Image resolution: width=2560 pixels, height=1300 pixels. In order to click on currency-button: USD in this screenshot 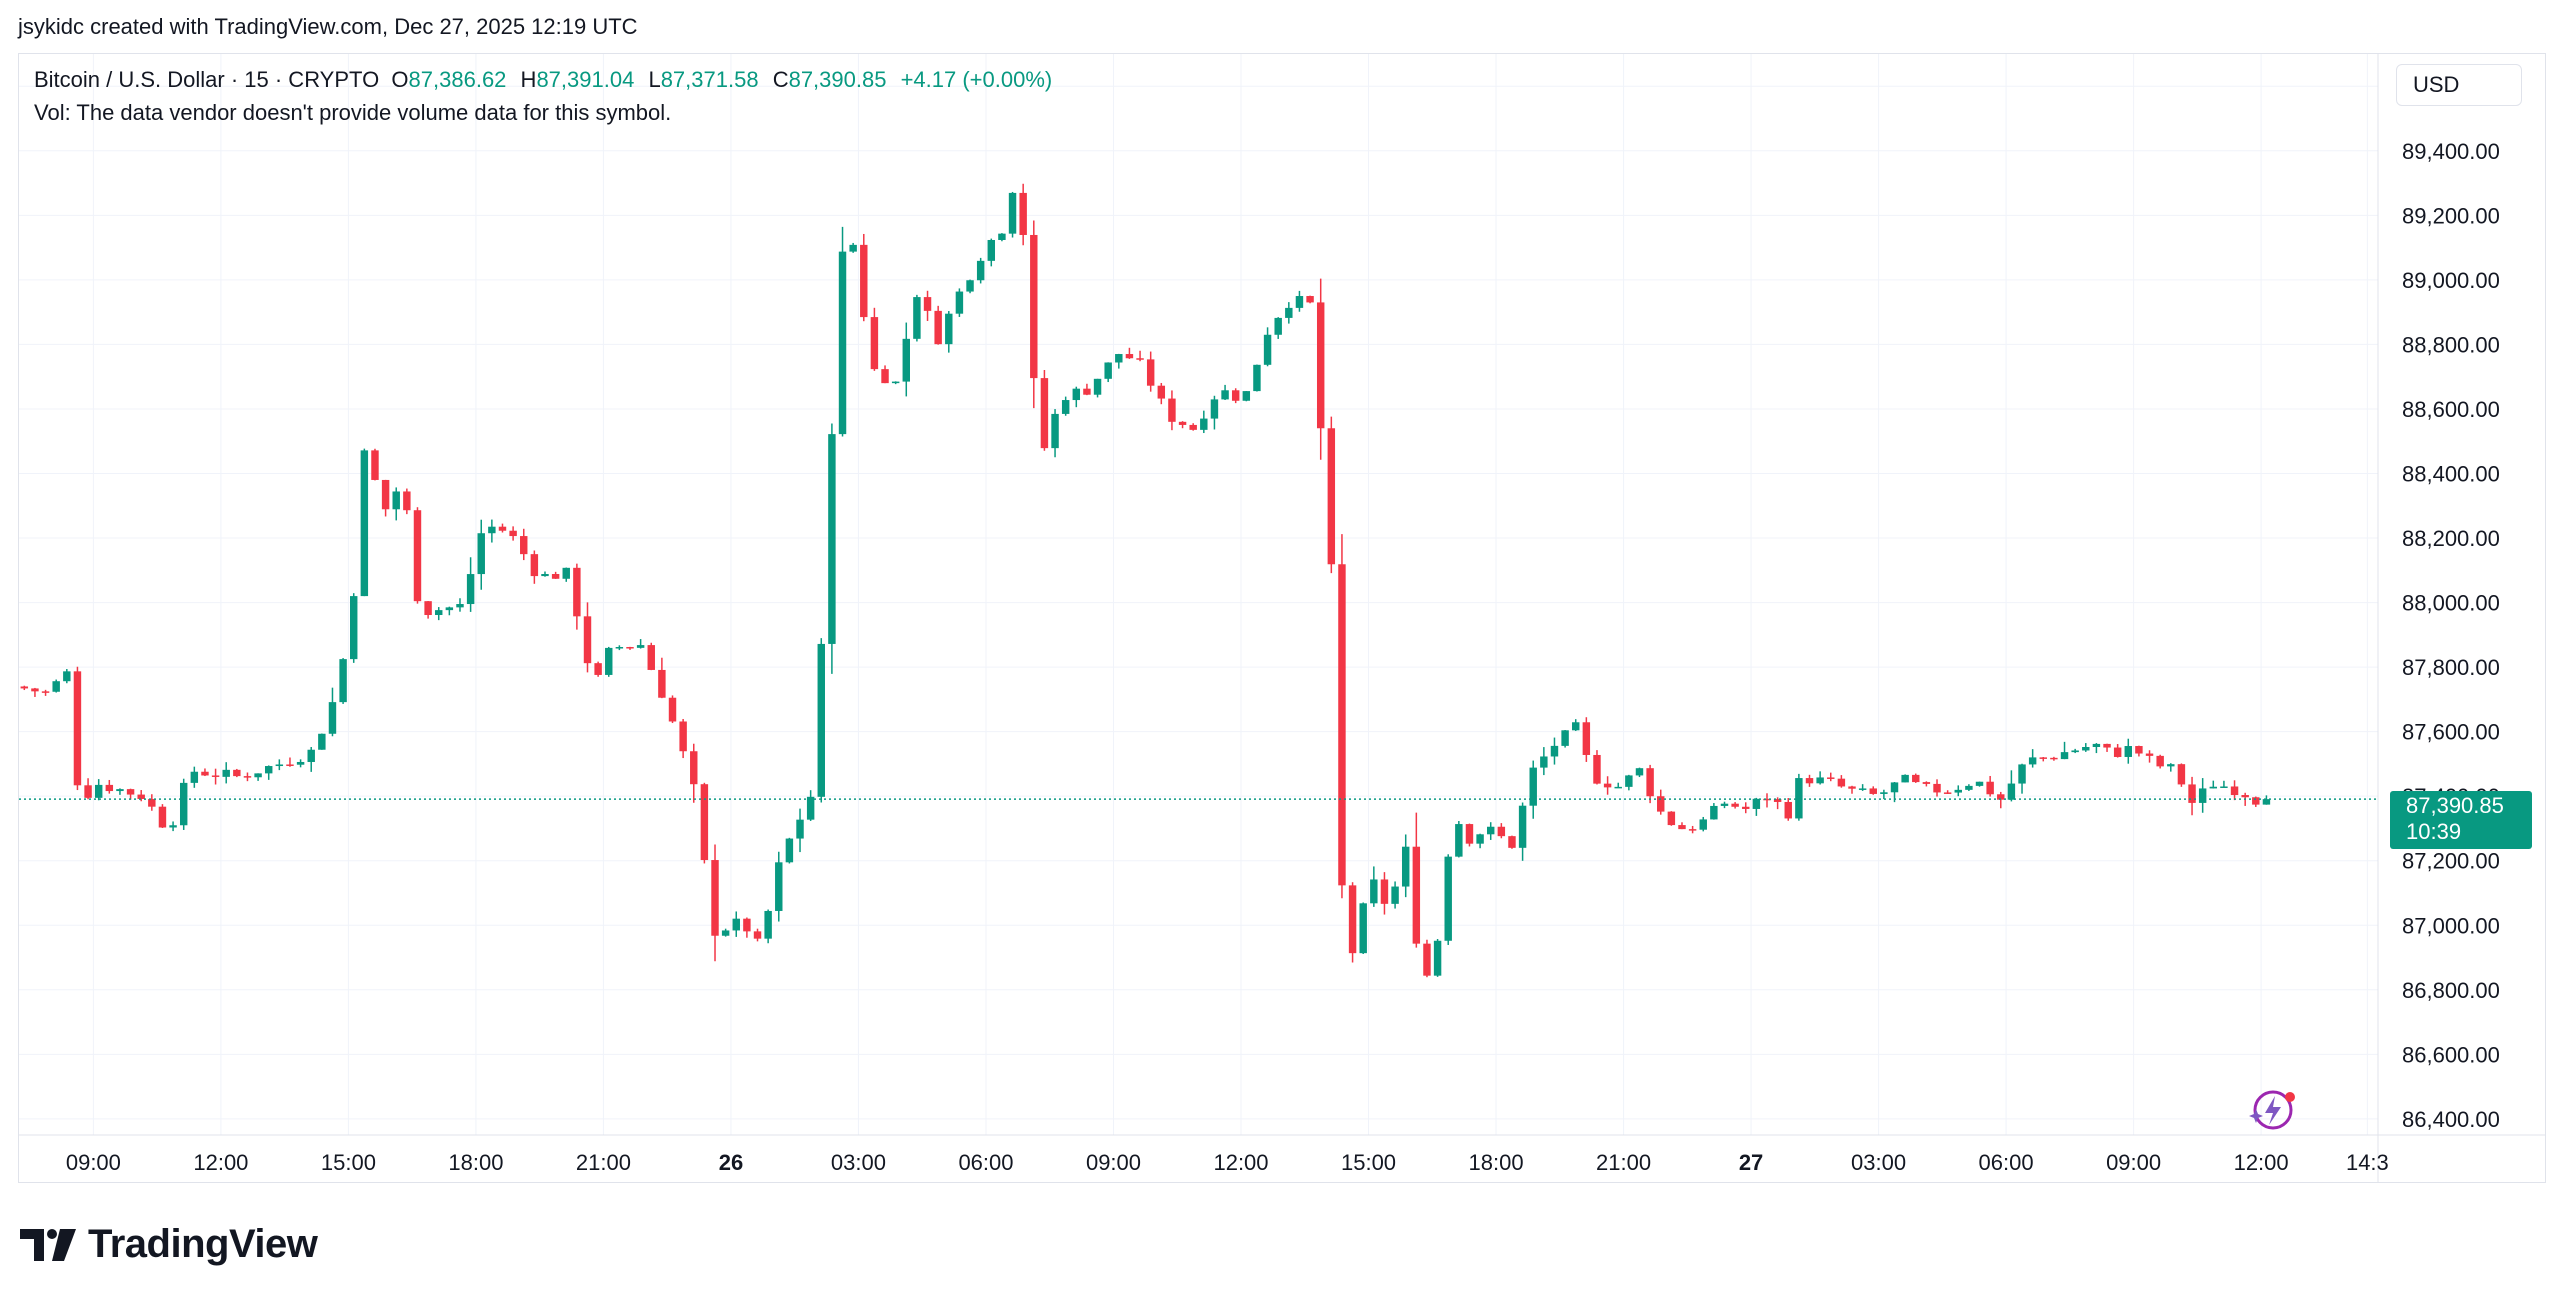, I will do `click(2459, 85)`.